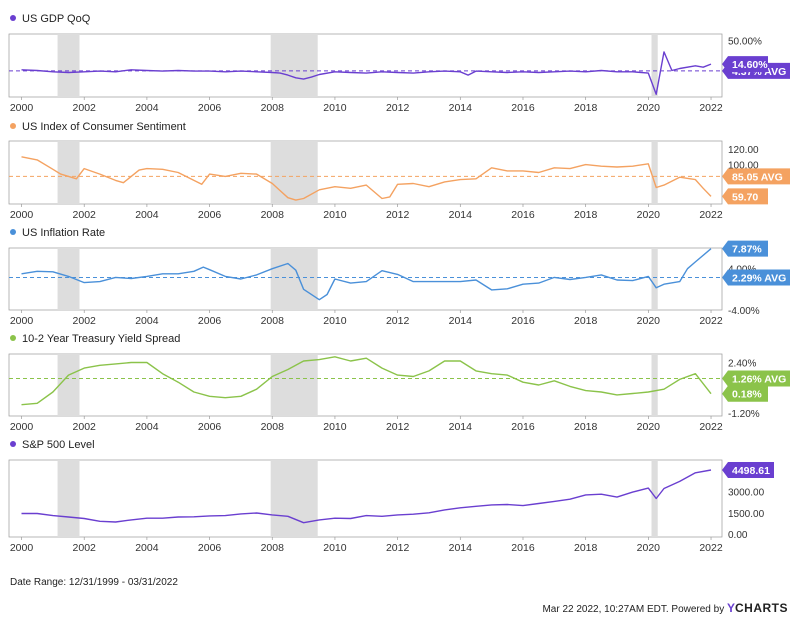  What do you see at coordinates (738, 535) in the screenshot?
I see `panel-5-ytick-3: 0.00` at bounding box center [738, 535].